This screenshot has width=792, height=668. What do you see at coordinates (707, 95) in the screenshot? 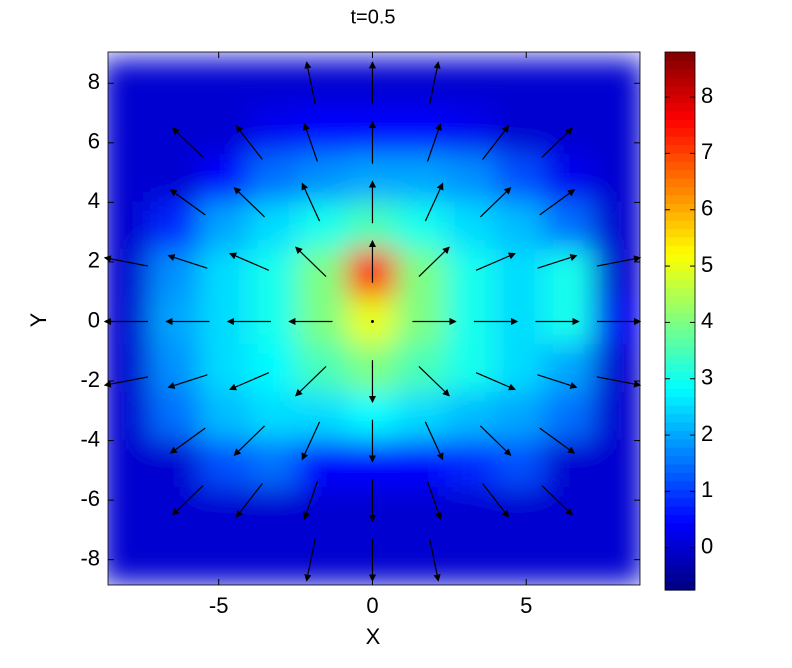
I see `colorbar-tick-label: 8` at bounding box center [707, 95].